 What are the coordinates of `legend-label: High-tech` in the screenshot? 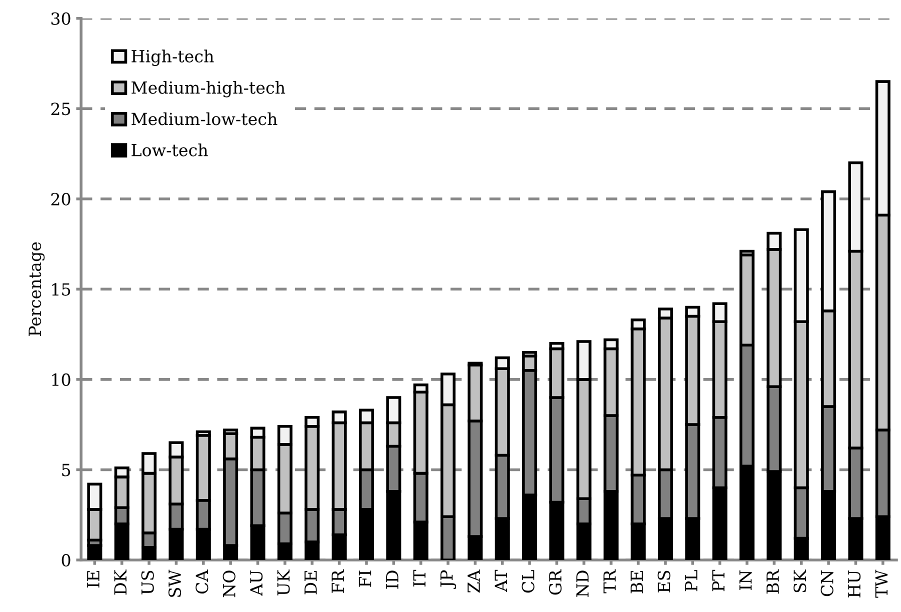 It's located at (173, 58).